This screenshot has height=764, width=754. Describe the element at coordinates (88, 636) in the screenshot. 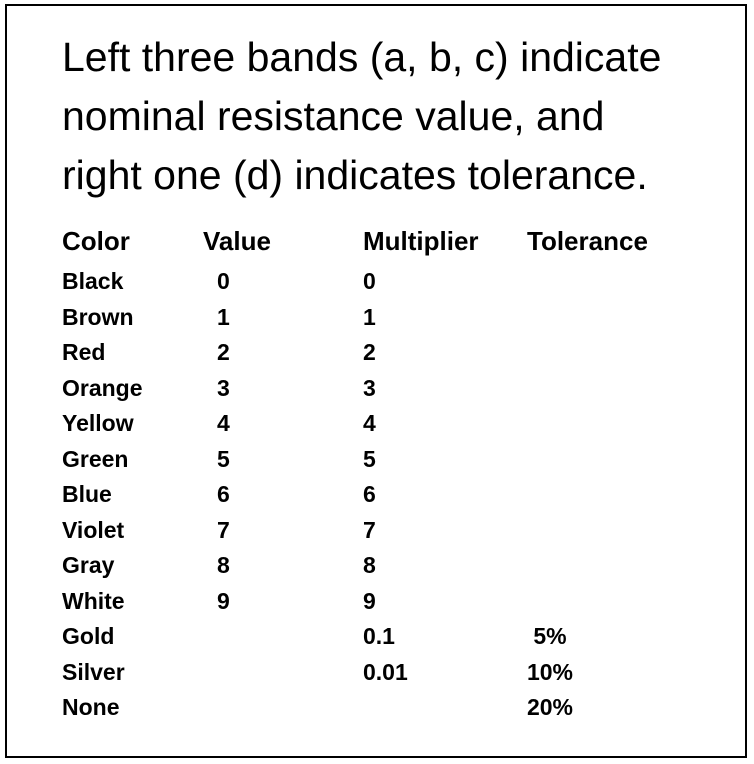

I see `cell-color: Gold` at that location.